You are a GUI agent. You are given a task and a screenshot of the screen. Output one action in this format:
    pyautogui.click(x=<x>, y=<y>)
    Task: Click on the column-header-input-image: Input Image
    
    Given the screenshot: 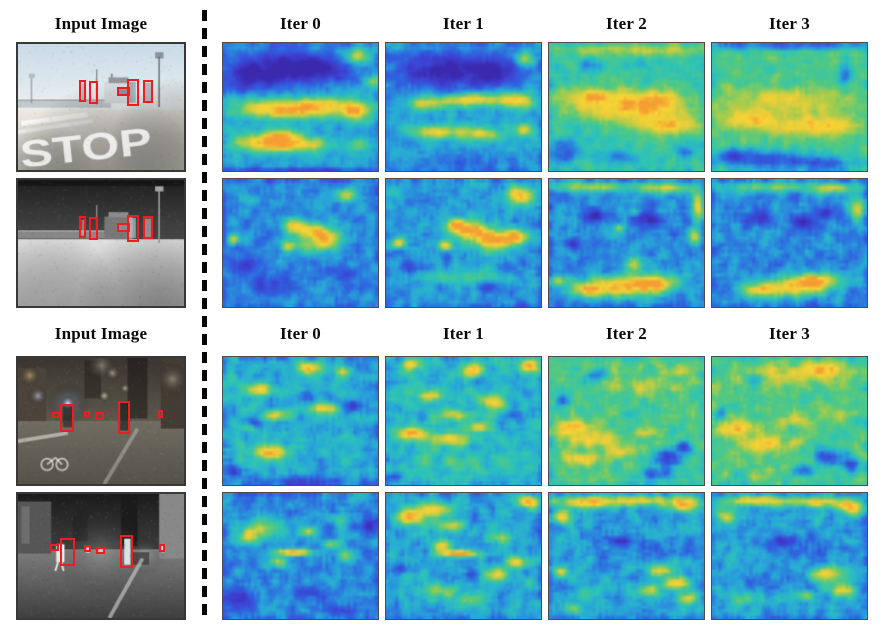 What is the action you would take?
    pyautogui.click(x=101, y=23)
    